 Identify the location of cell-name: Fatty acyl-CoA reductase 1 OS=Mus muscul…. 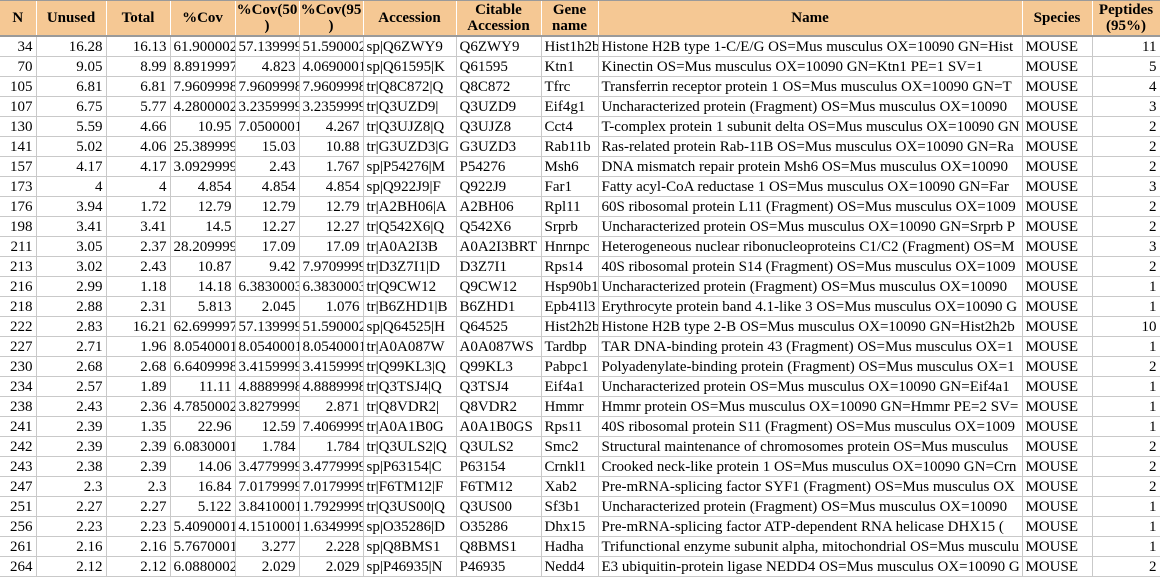
(810, 186).